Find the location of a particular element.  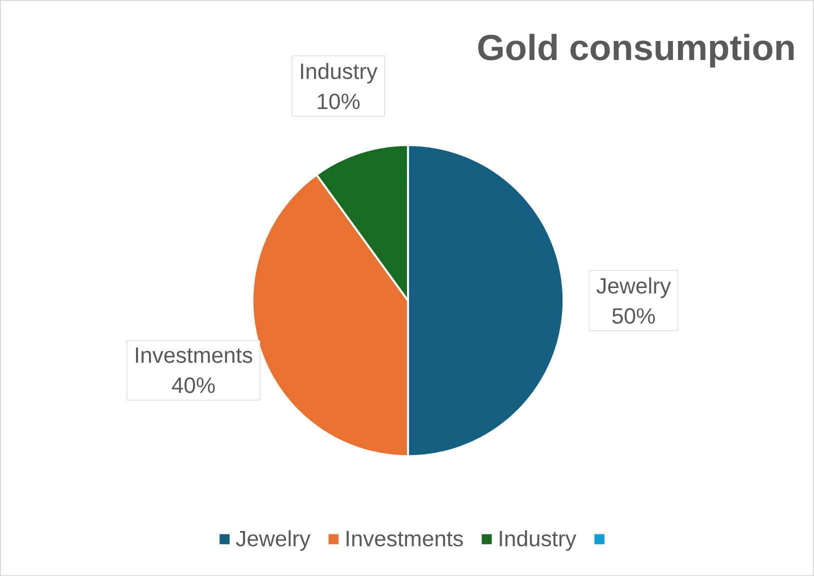

data-label: 10% is located at coordinates (339, 102).